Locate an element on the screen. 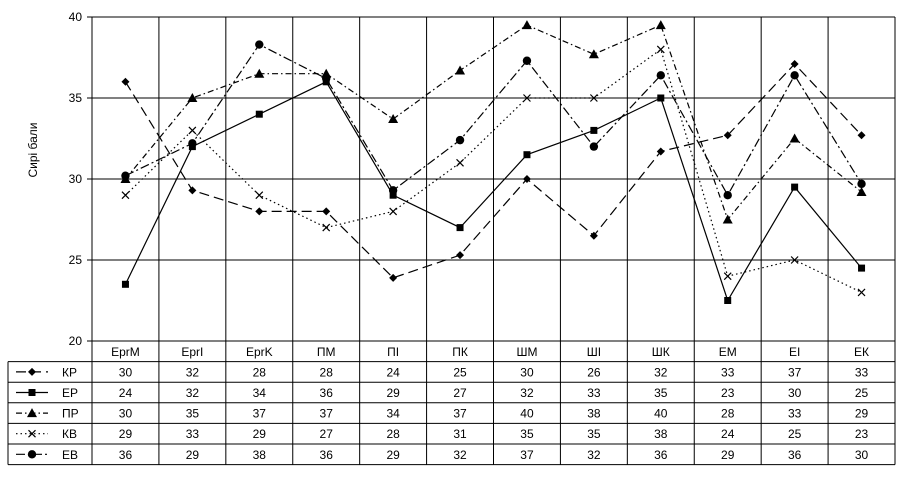 This screenshot has height=483, width=901. legend-label: КВ is located at coordinates (69, 434).